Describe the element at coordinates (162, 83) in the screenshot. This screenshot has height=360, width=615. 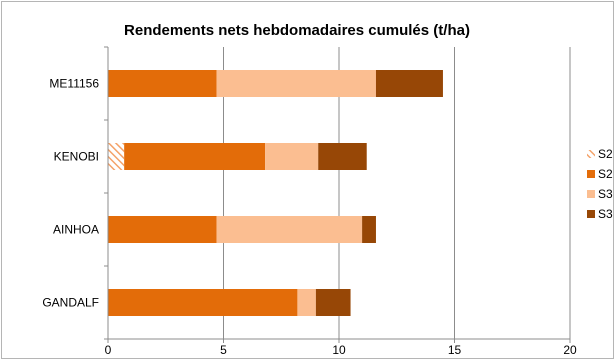
I see `bar-me11156-s29` at that location.